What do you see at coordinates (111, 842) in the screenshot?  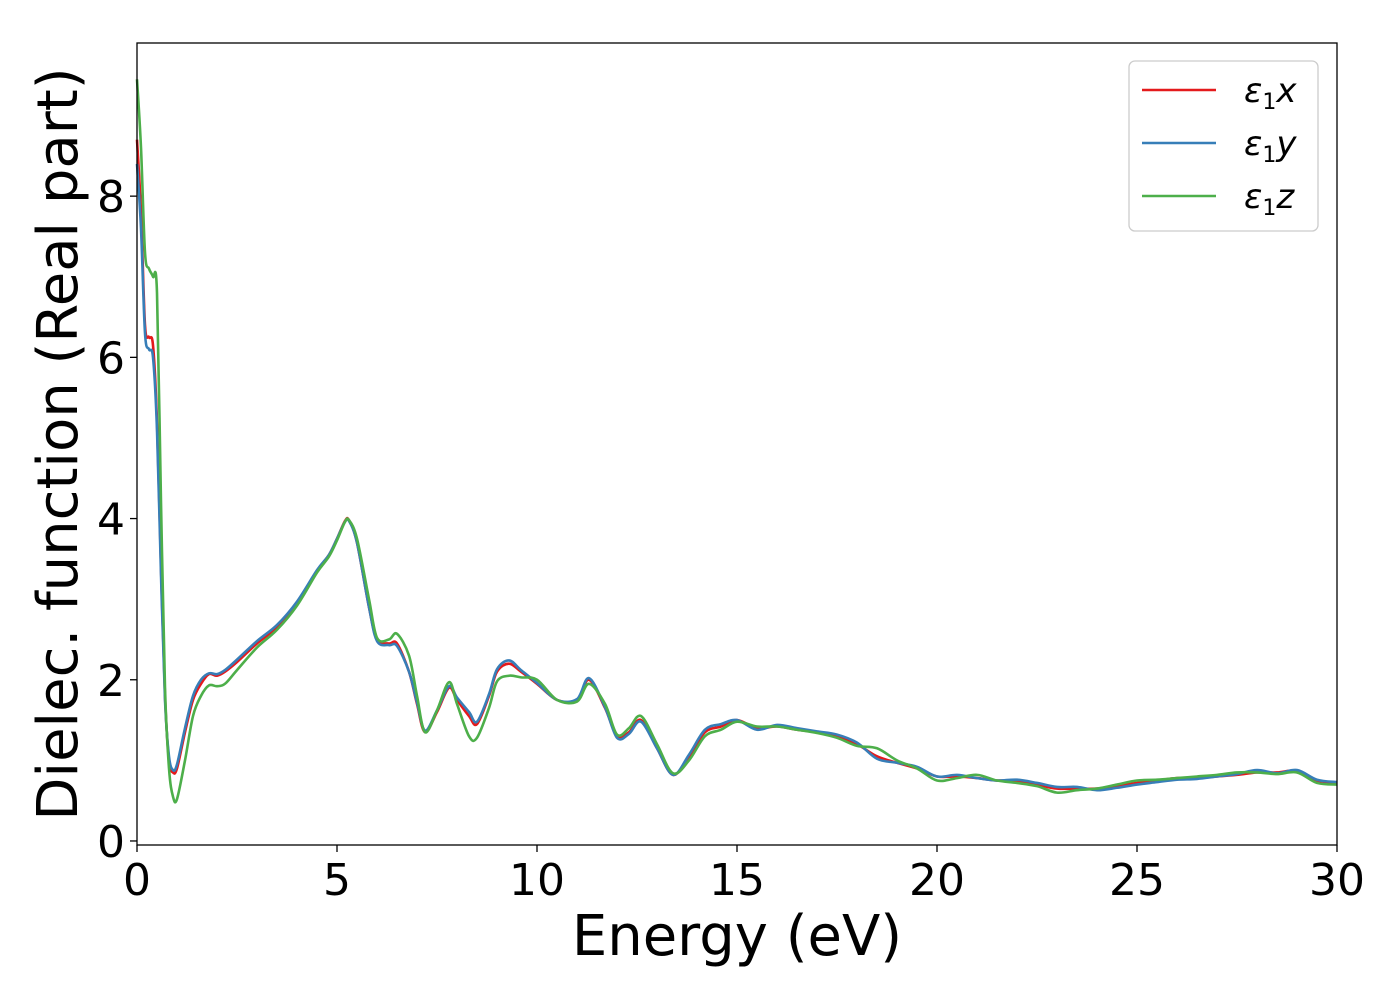 I see `y-tick-label: 0` at bounding box center [111, 842].